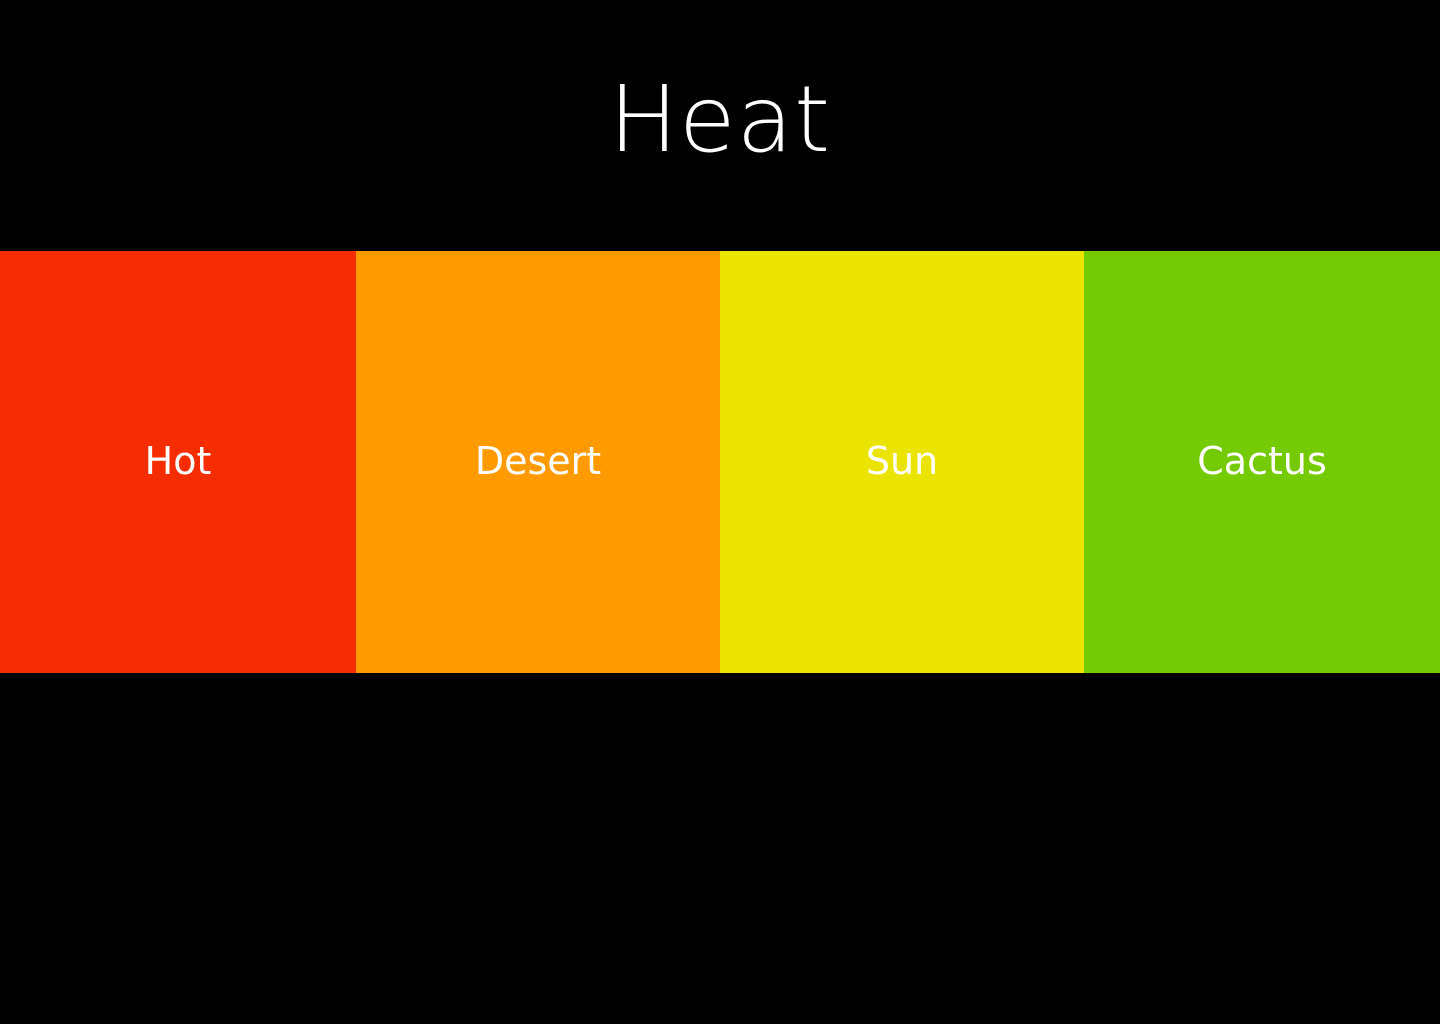 This screenshot has width=1440, height=1024. I want to click on swatch-cactus: Cactus, so click(1262, 462).